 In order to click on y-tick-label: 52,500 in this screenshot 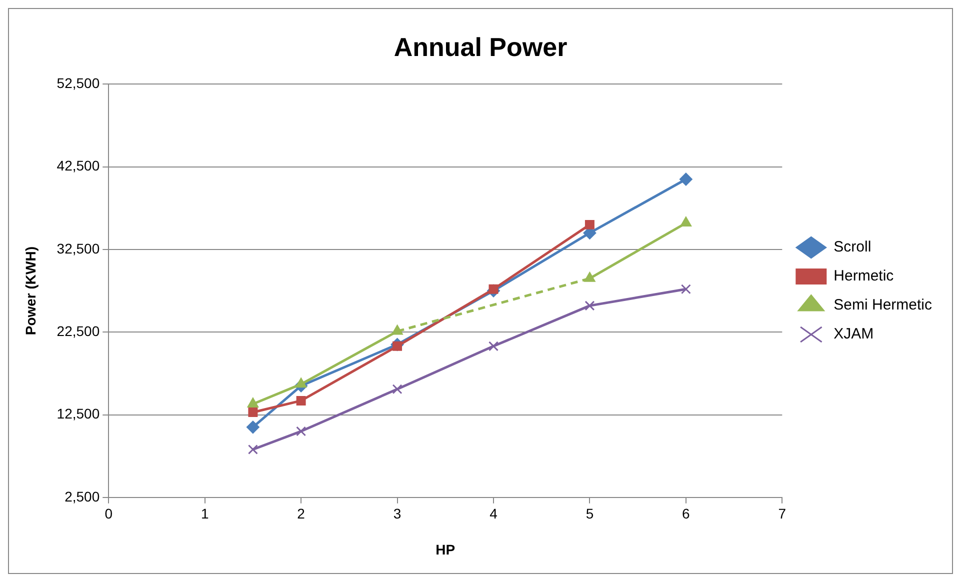, I will do `click(78, 83)`.